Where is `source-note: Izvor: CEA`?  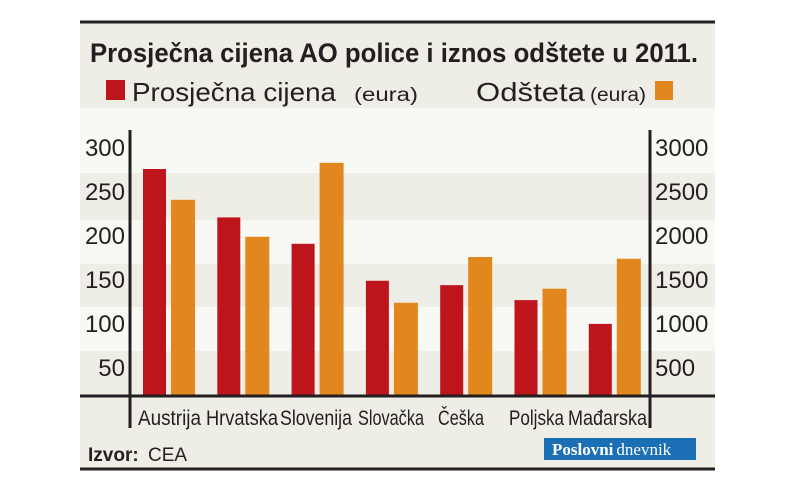 source-note: Izvor: CEA is located at coordinates (137, 455).